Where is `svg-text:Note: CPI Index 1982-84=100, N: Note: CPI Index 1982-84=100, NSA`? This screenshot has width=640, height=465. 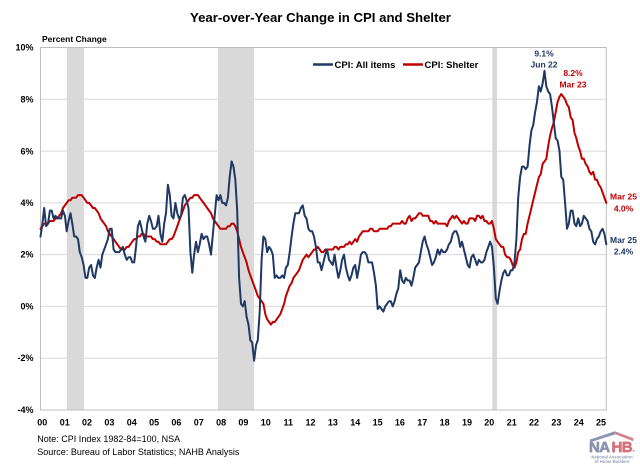
svg-text:Note: CPI Index 1982-84=100, N: Note: CPI Index 1982-84=100, NSA is located at coordinates (108, 439).